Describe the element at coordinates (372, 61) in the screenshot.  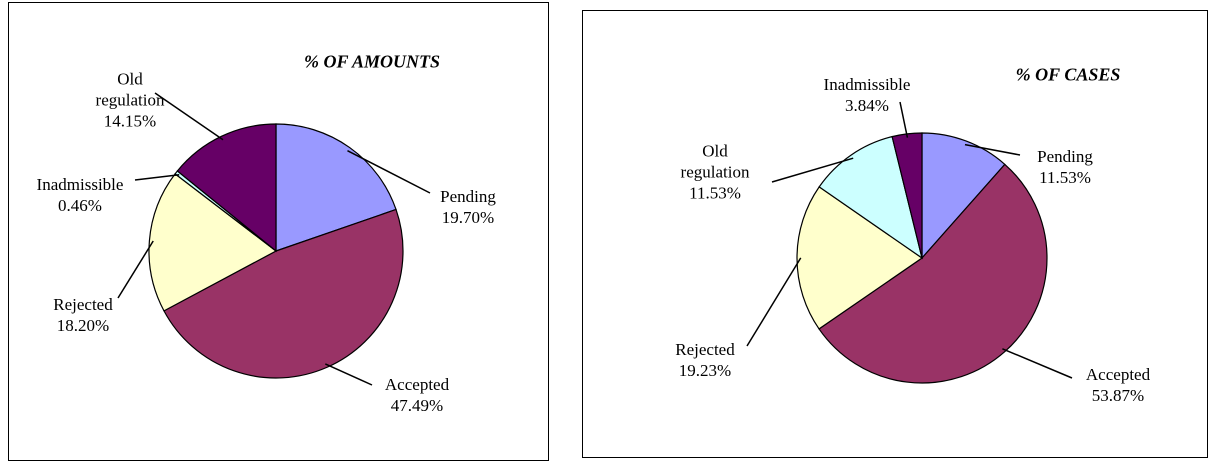
I see `chart-title: % OF AMOUNTS` at that location.